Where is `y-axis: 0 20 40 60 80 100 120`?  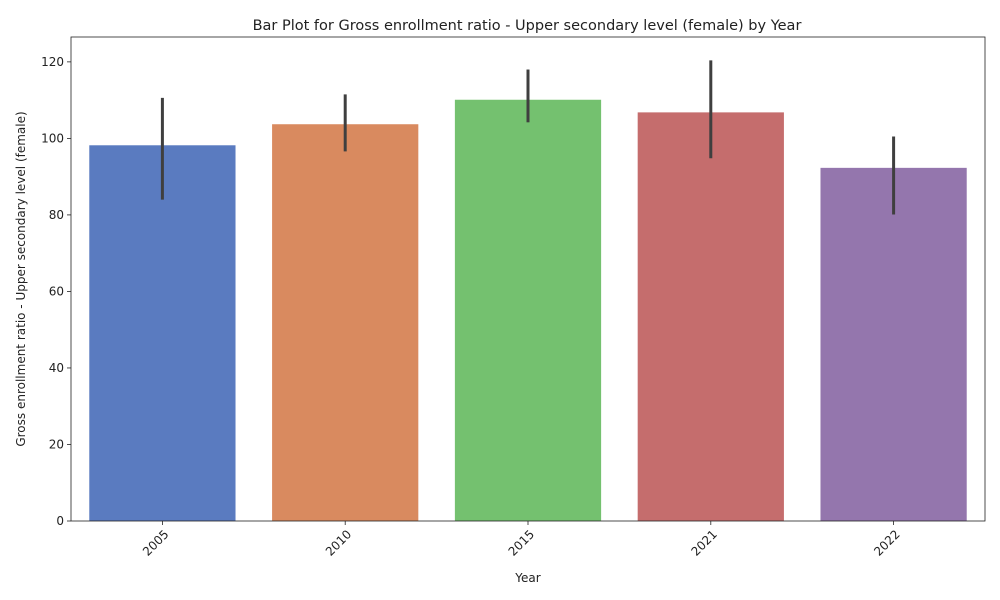 y-axis: 0 20 40 60 80 100 120 is located at coordinates (56, 291).